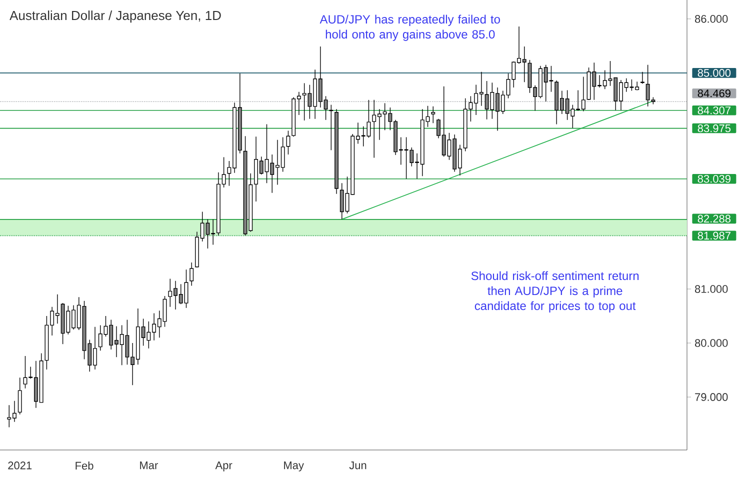 The image size is (748, 485). Describe the element at coordinates (711, 343) in the screenshot. I see `y-tick-label: 80.000` at that location.